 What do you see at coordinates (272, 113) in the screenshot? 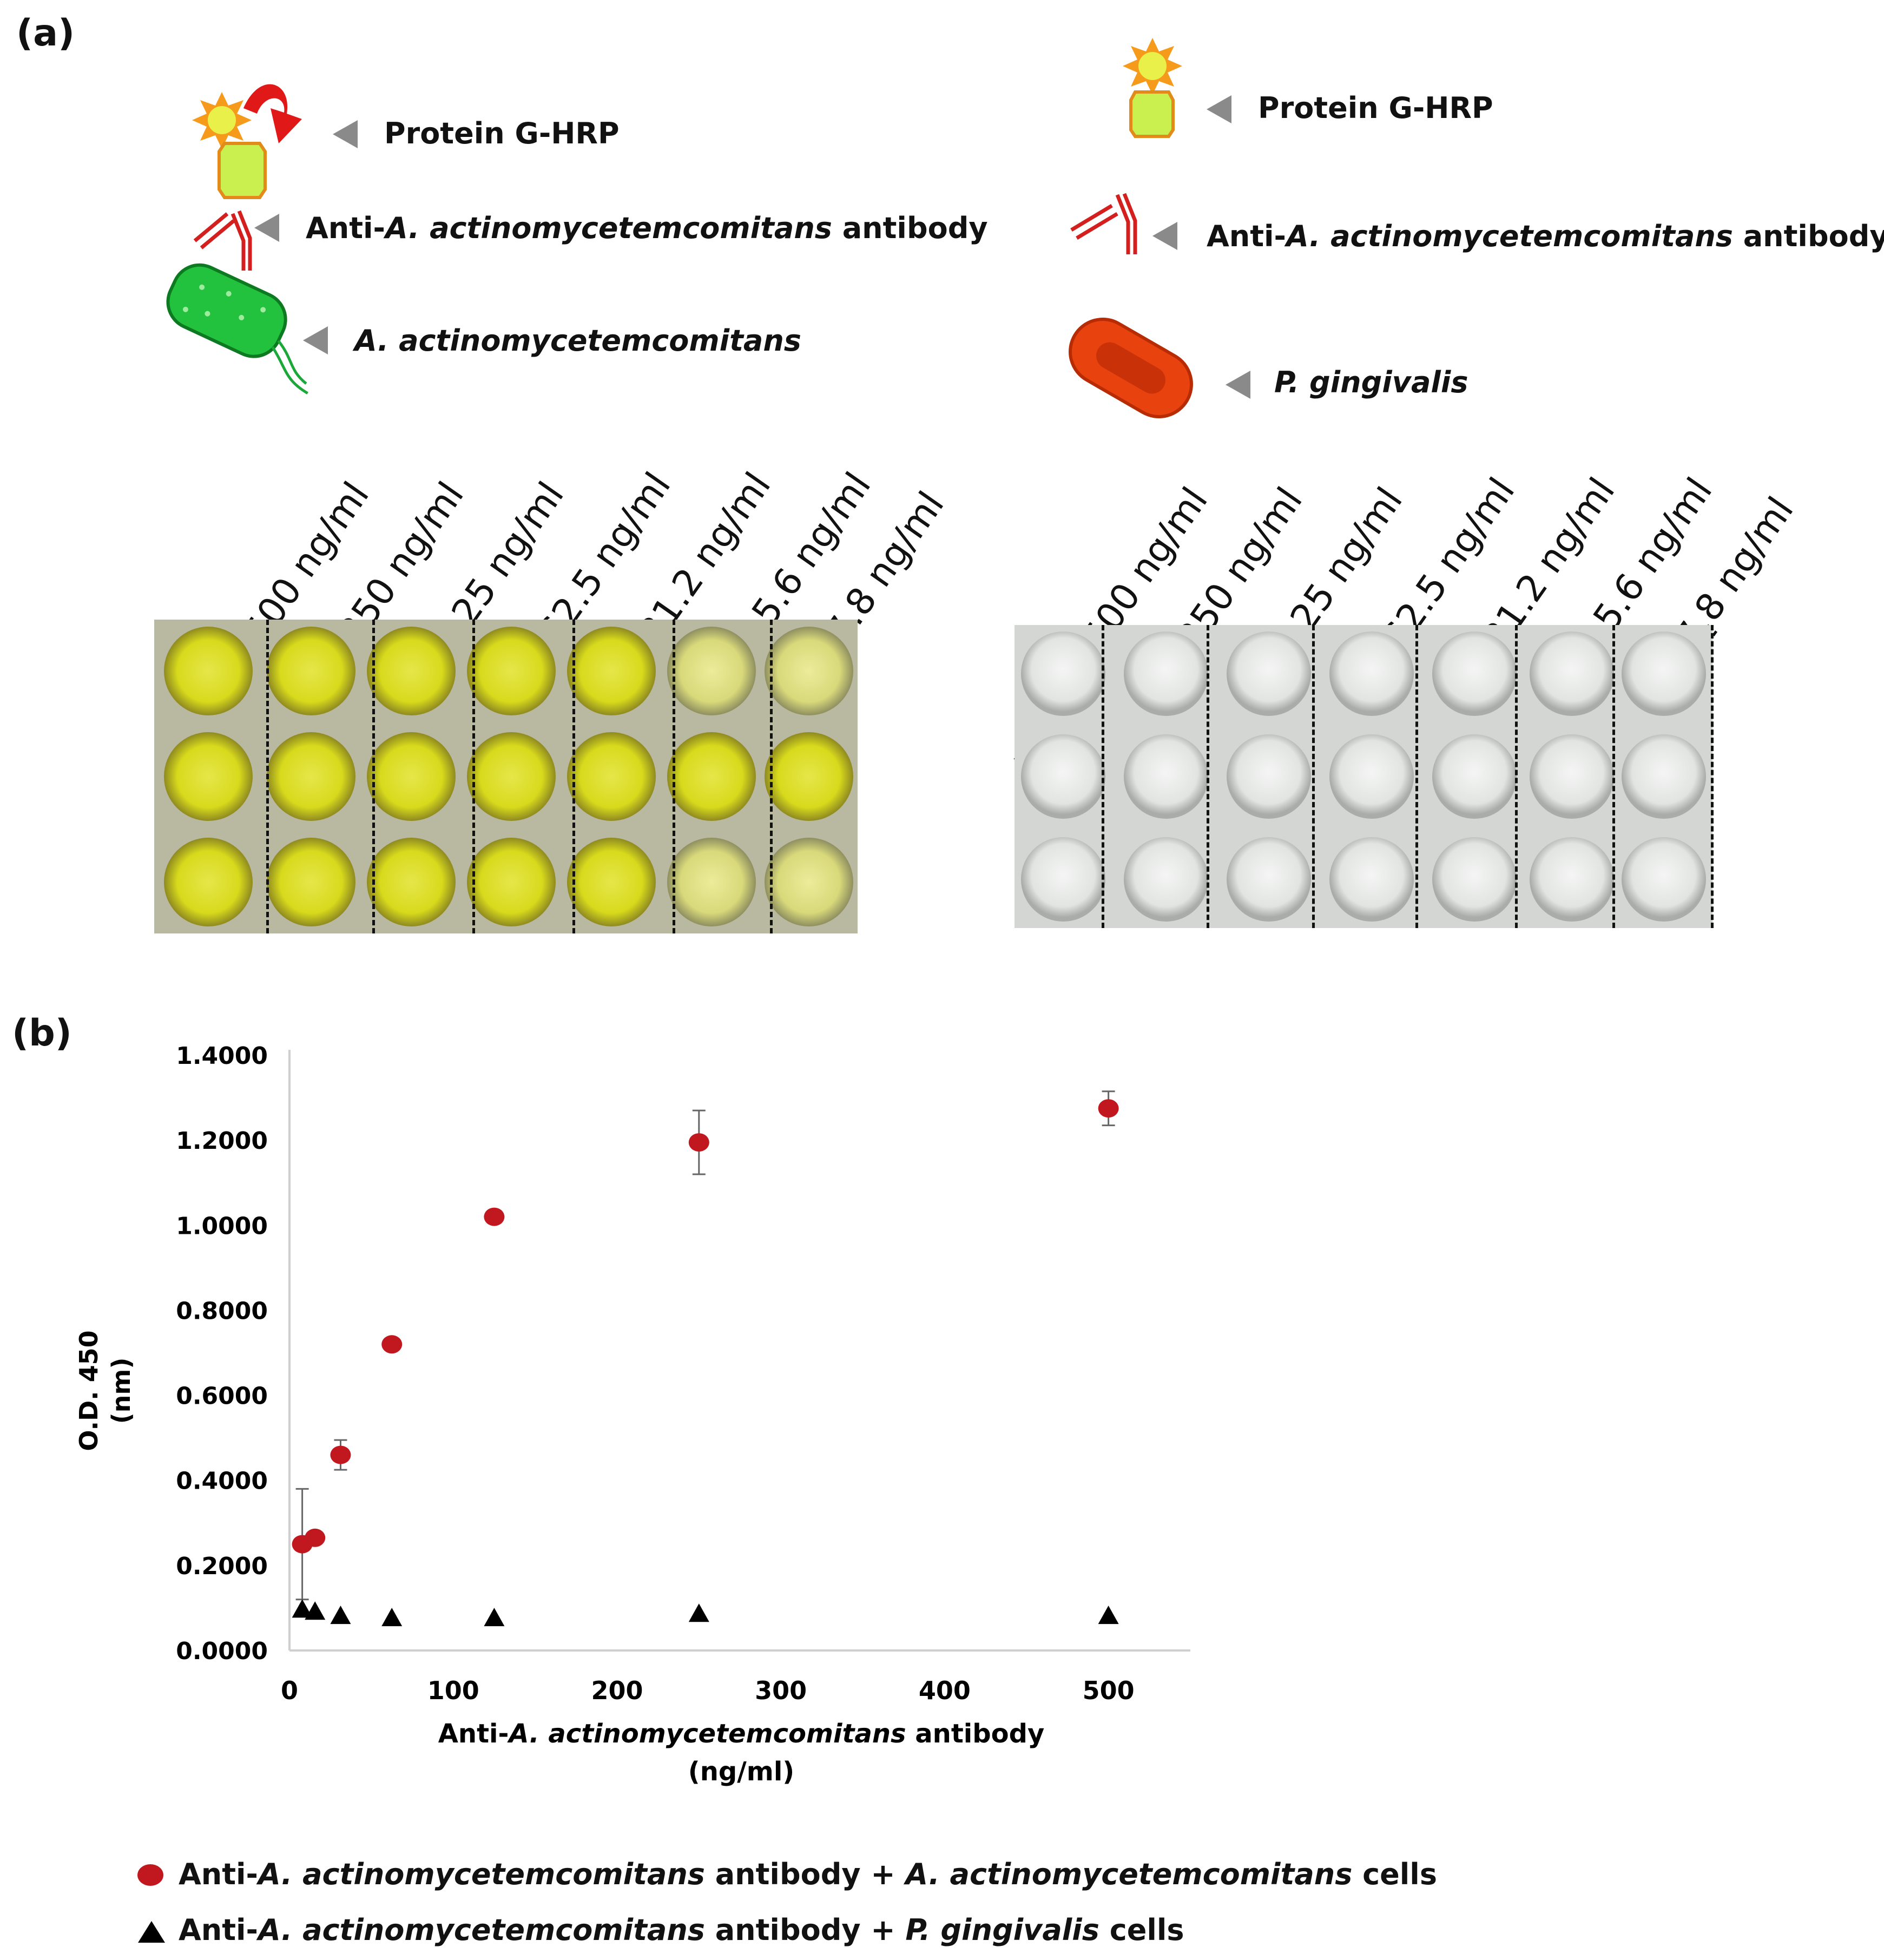
I see `red-arrow-icon` at bounding box center [272, 113].